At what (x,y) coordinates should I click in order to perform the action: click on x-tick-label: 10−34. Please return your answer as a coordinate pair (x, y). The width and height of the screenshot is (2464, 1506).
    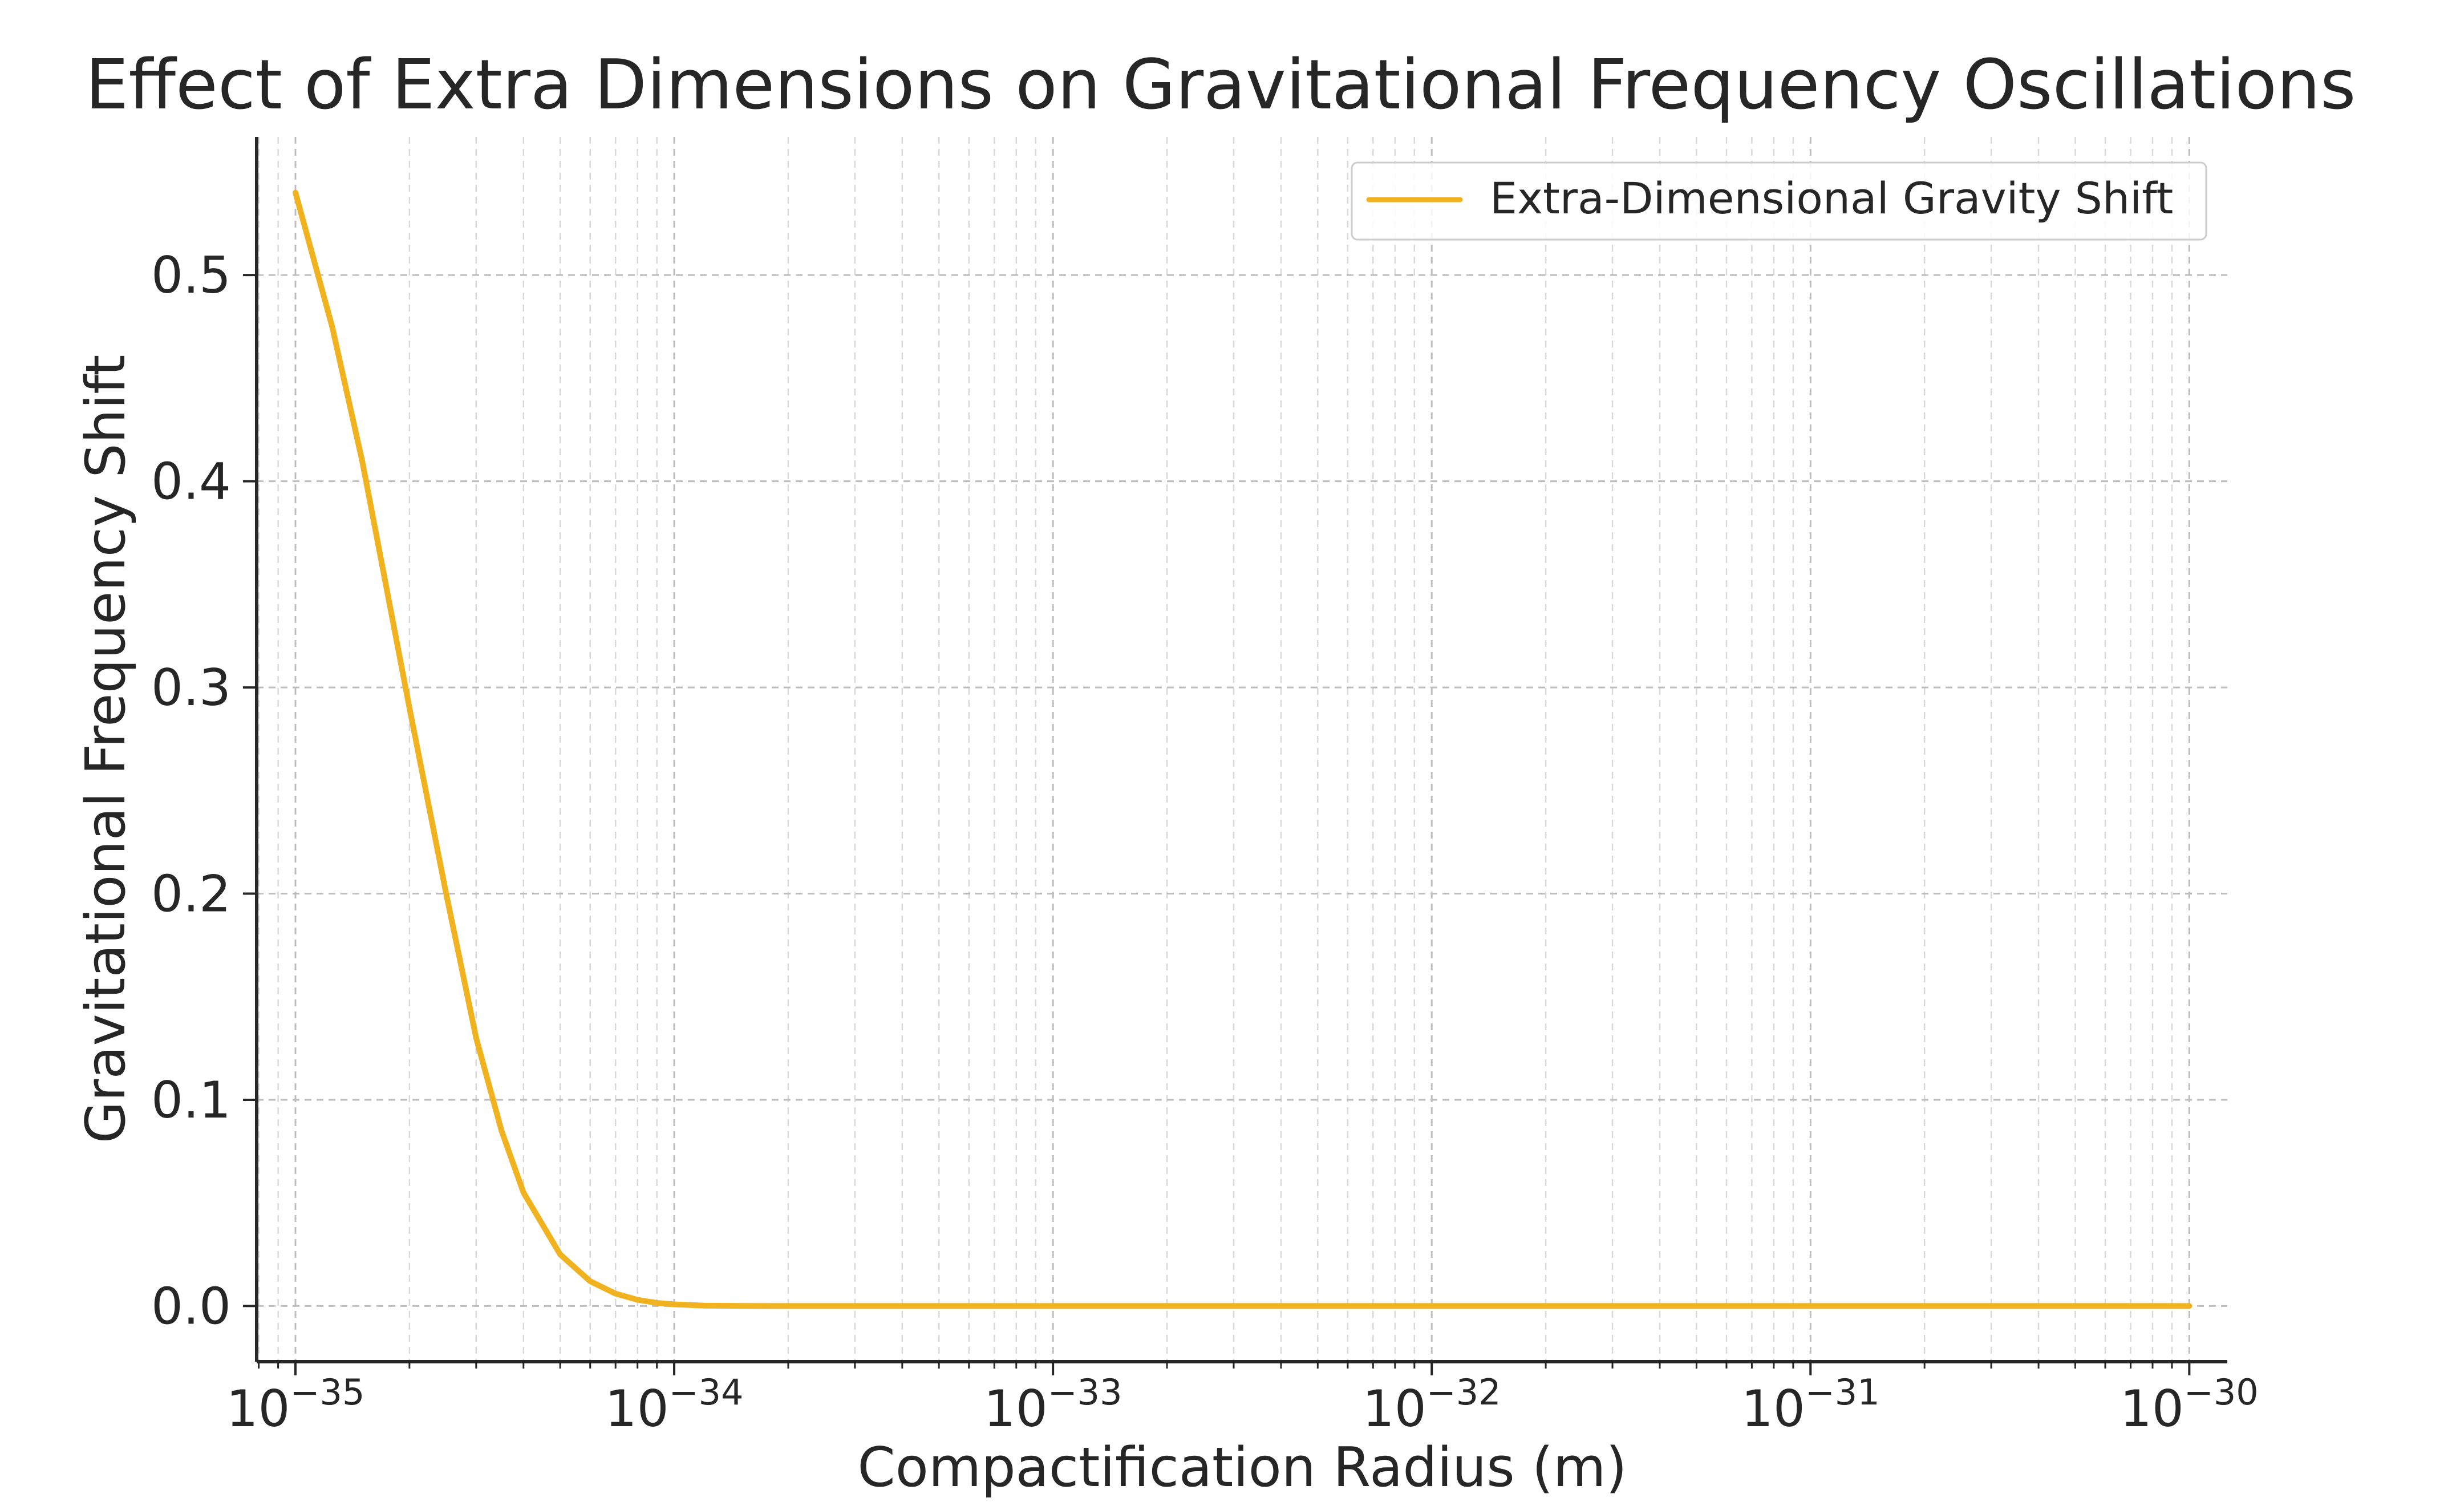
    Looking at the image, I should click on (675, 1404).